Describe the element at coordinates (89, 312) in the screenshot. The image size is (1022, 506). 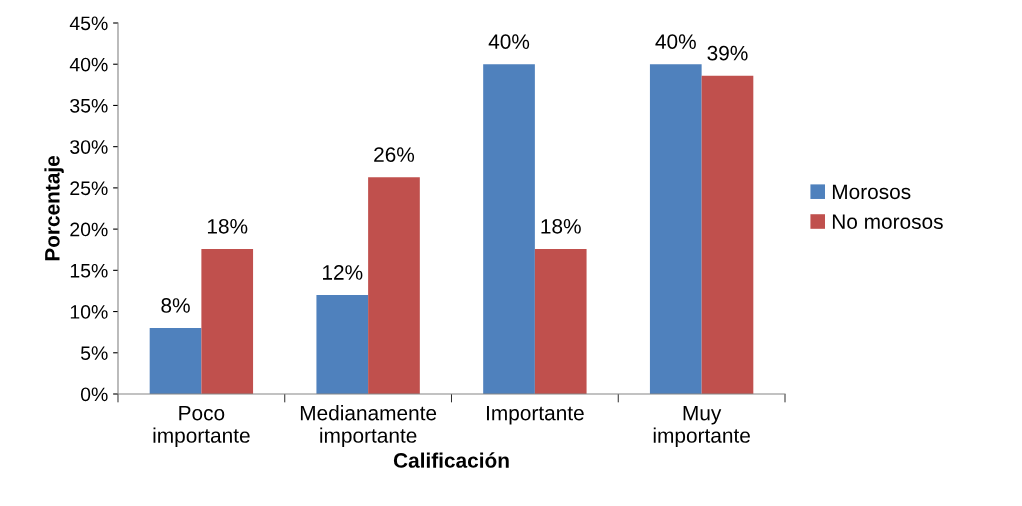
I see `y-tick-label: 10%` at that location.